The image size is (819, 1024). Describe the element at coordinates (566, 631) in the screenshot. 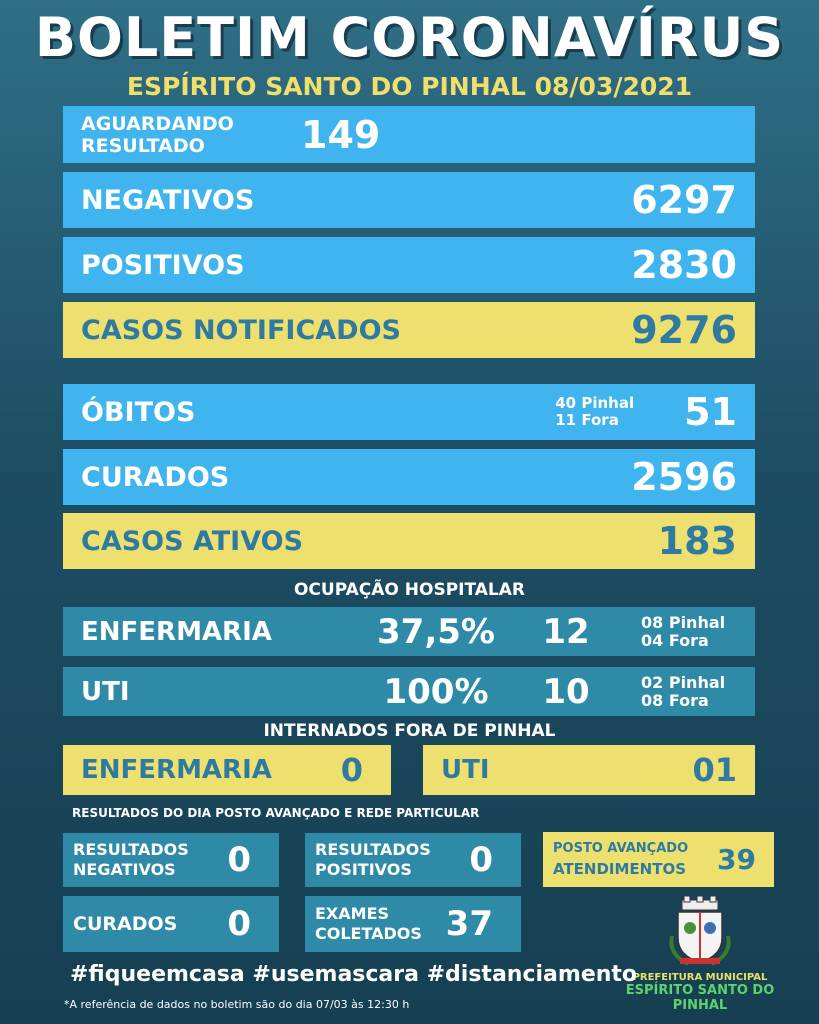

I see `ocupacao-enfermaria-num: 12` at that location.